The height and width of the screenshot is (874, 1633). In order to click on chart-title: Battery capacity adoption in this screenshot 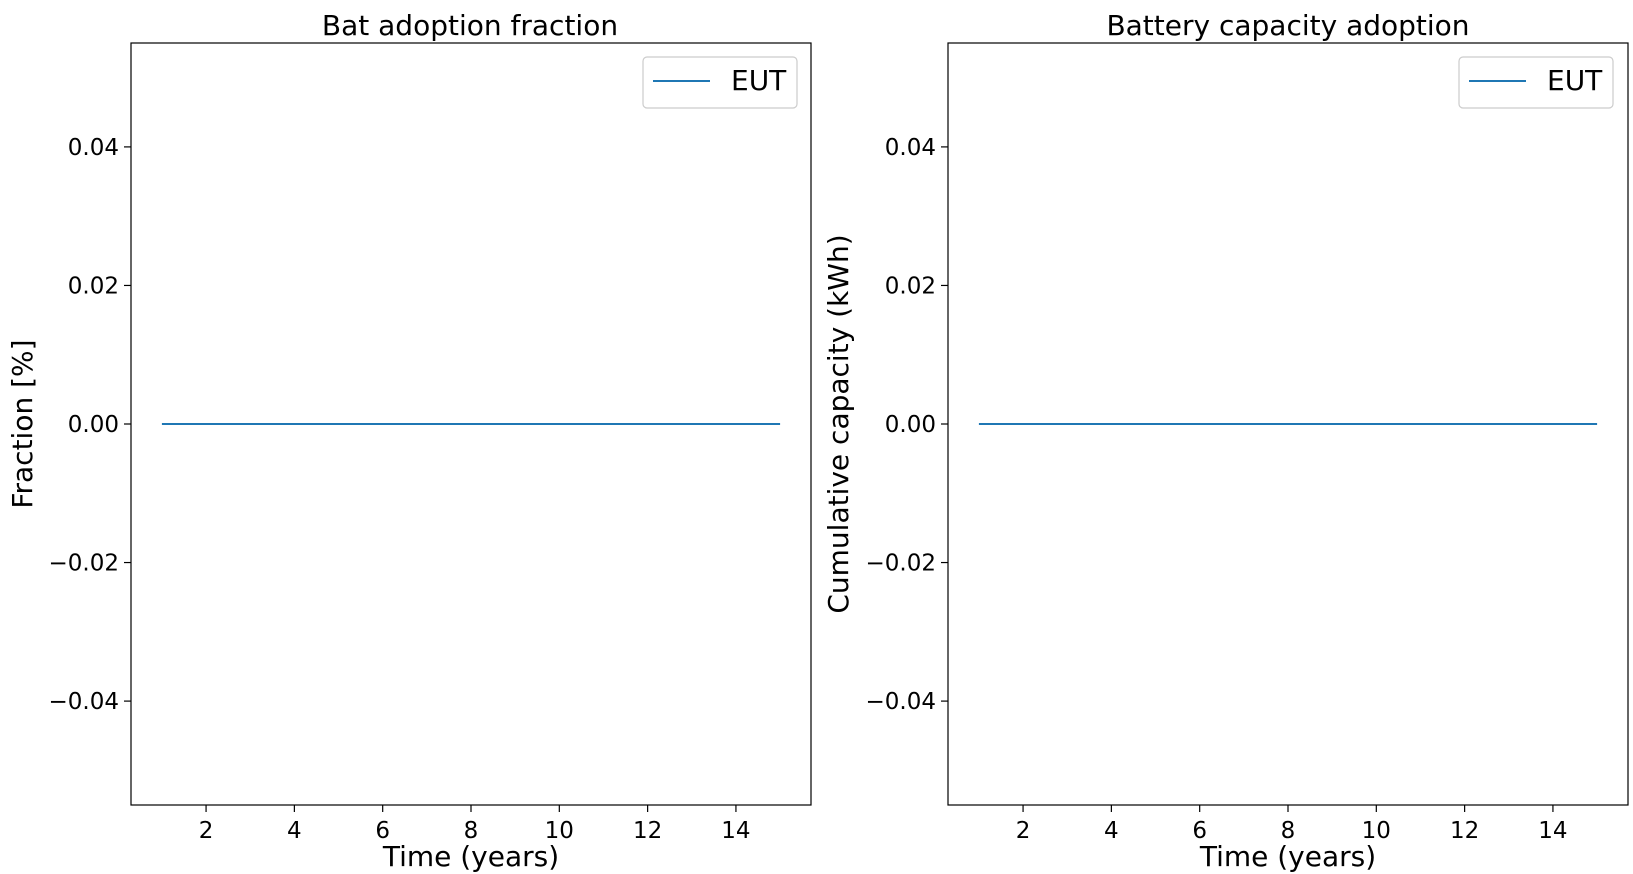, I will do `click(1287, 25)`.